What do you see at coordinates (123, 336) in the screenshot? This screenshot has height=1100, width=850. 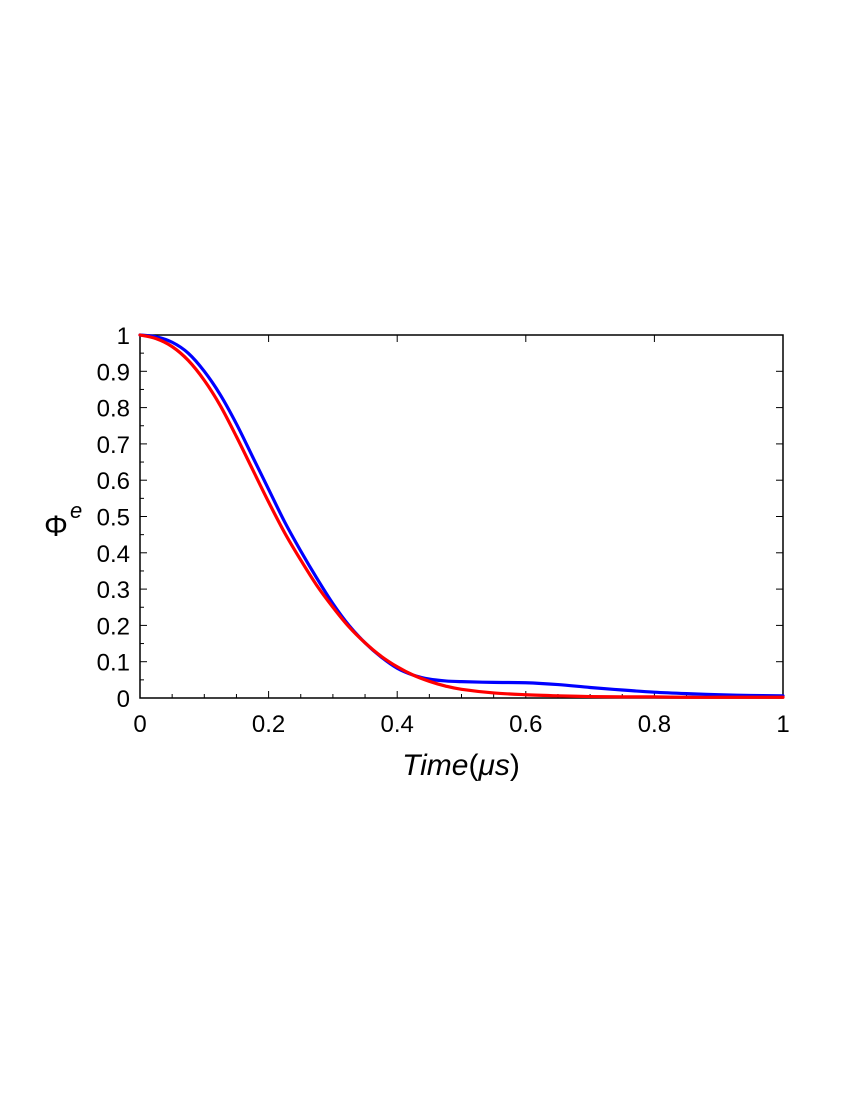 I see `y-tick-label: 1` at bounding box center [123, 336].